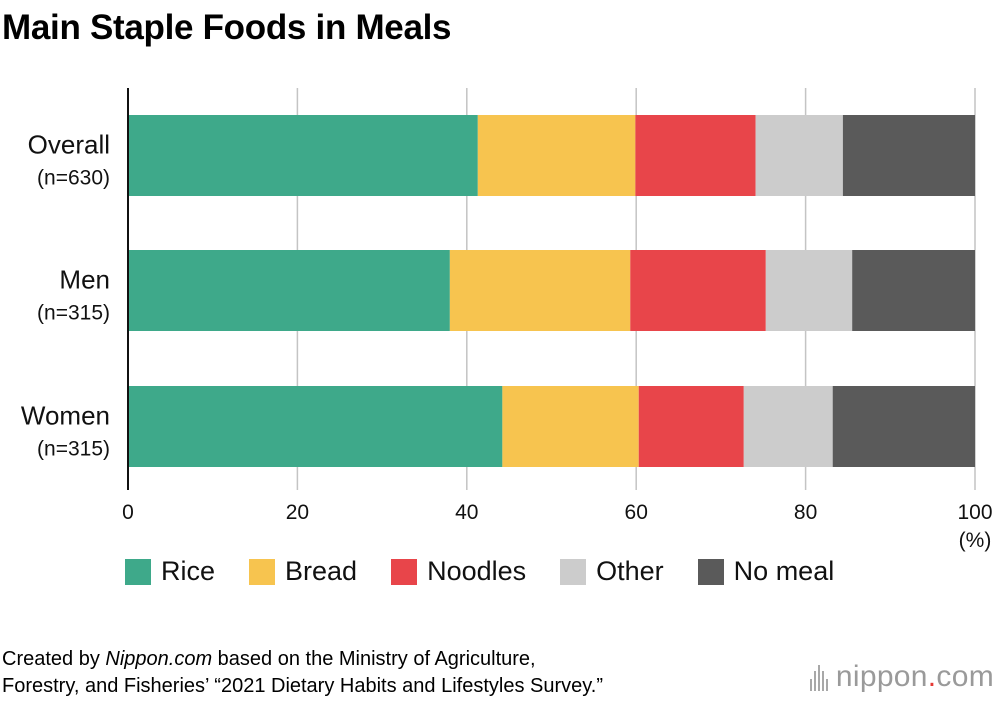  What do you see at coordinates (466, 512) in the screenshot?
I see `x-tick-label-40: 40` at bounding box center [466, 512].